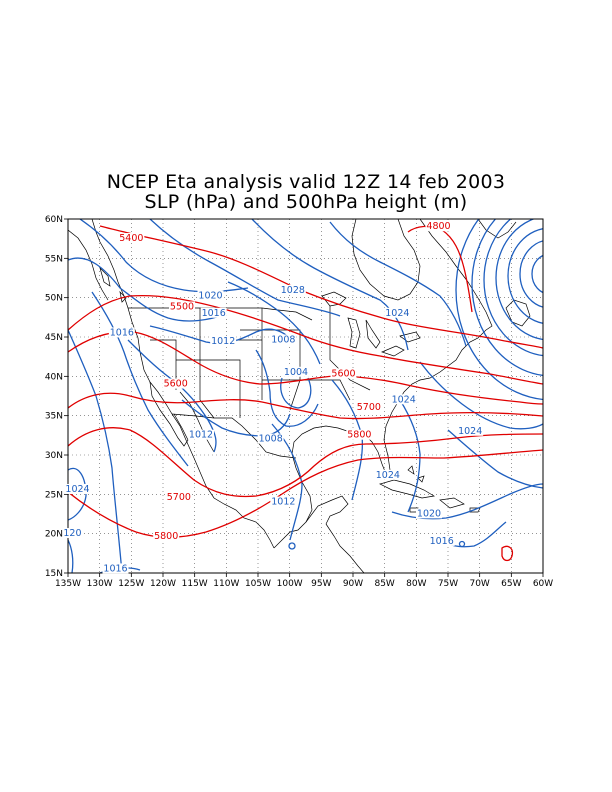 This screenshot has width=612, height=792. What do you see at coordinates (306, 202) in the screenshot?
I see `map-subtitle: SLP (hPa) and 500hPa height (m)` at bounding box center [306, 202].